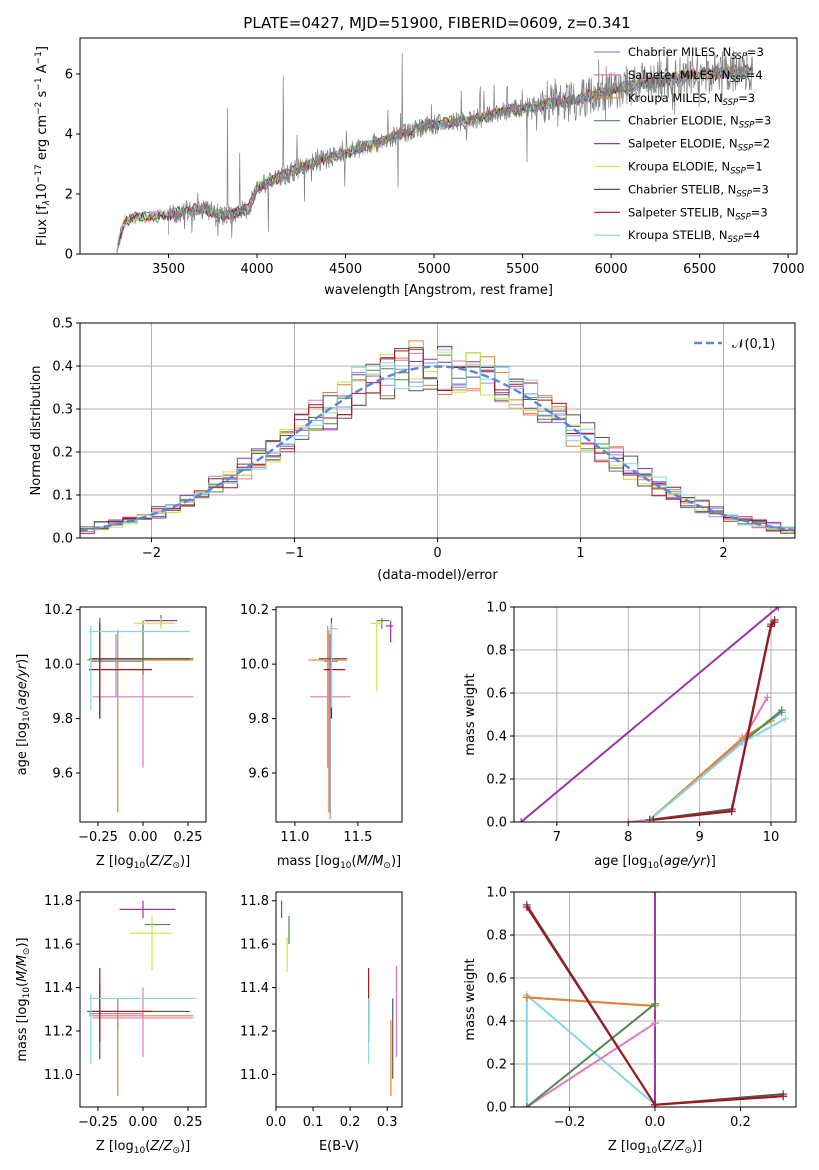 The image size is (819, 1170). Describe the element at coordinates (345, 269) in the screenshot. I see `x-tick-label: 4500` at that location.